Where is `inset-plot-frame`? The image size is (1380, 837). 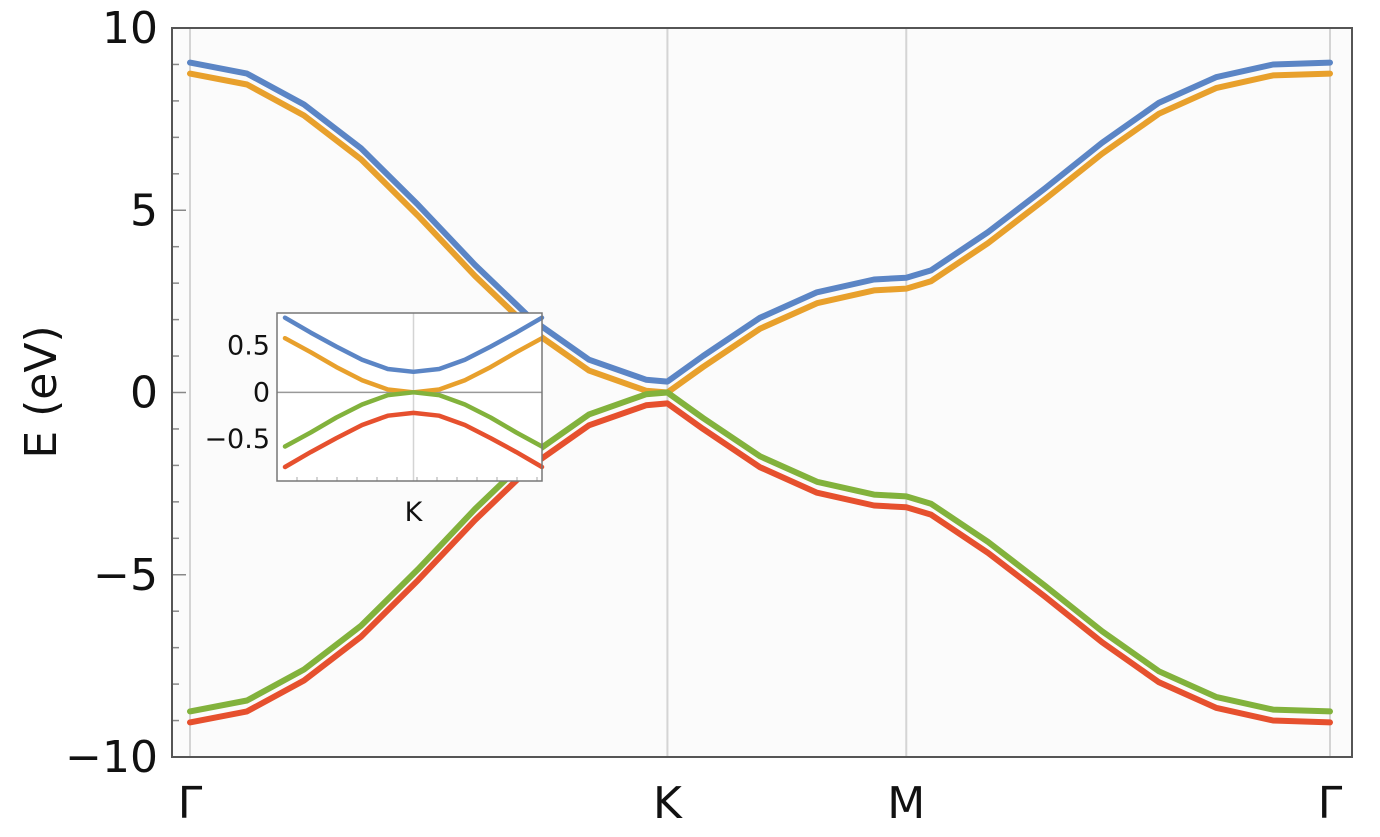 inset-plot-frame is located at coordinates (409, 397).